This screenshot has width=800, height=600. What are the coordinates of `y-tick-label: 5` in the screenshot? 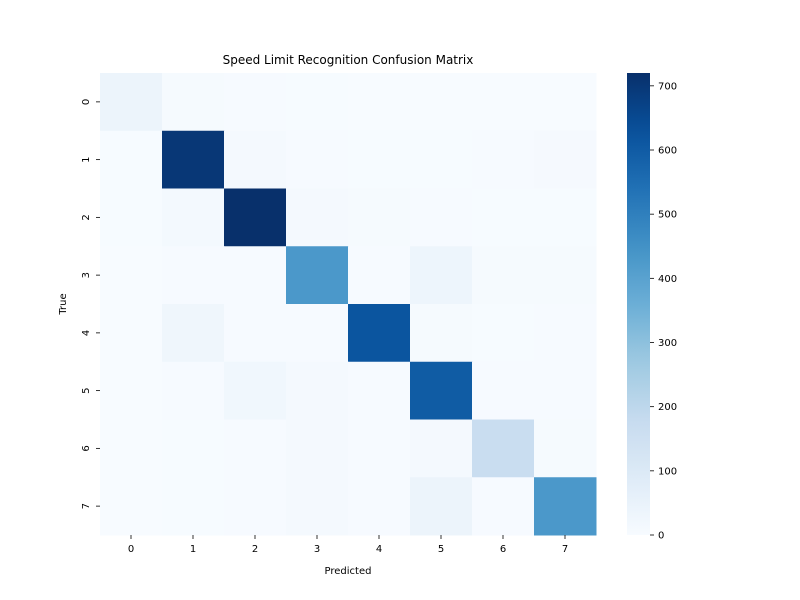 It's located at (86, 390).